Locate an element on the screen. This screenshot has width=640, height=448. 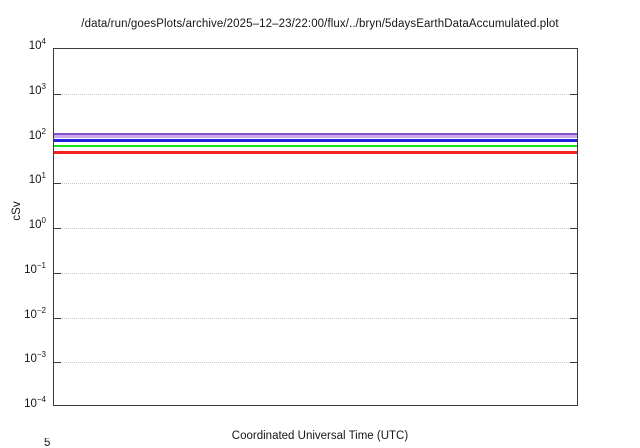
y-tick-label: 10⁻³ is located at coordinates (35, 358).